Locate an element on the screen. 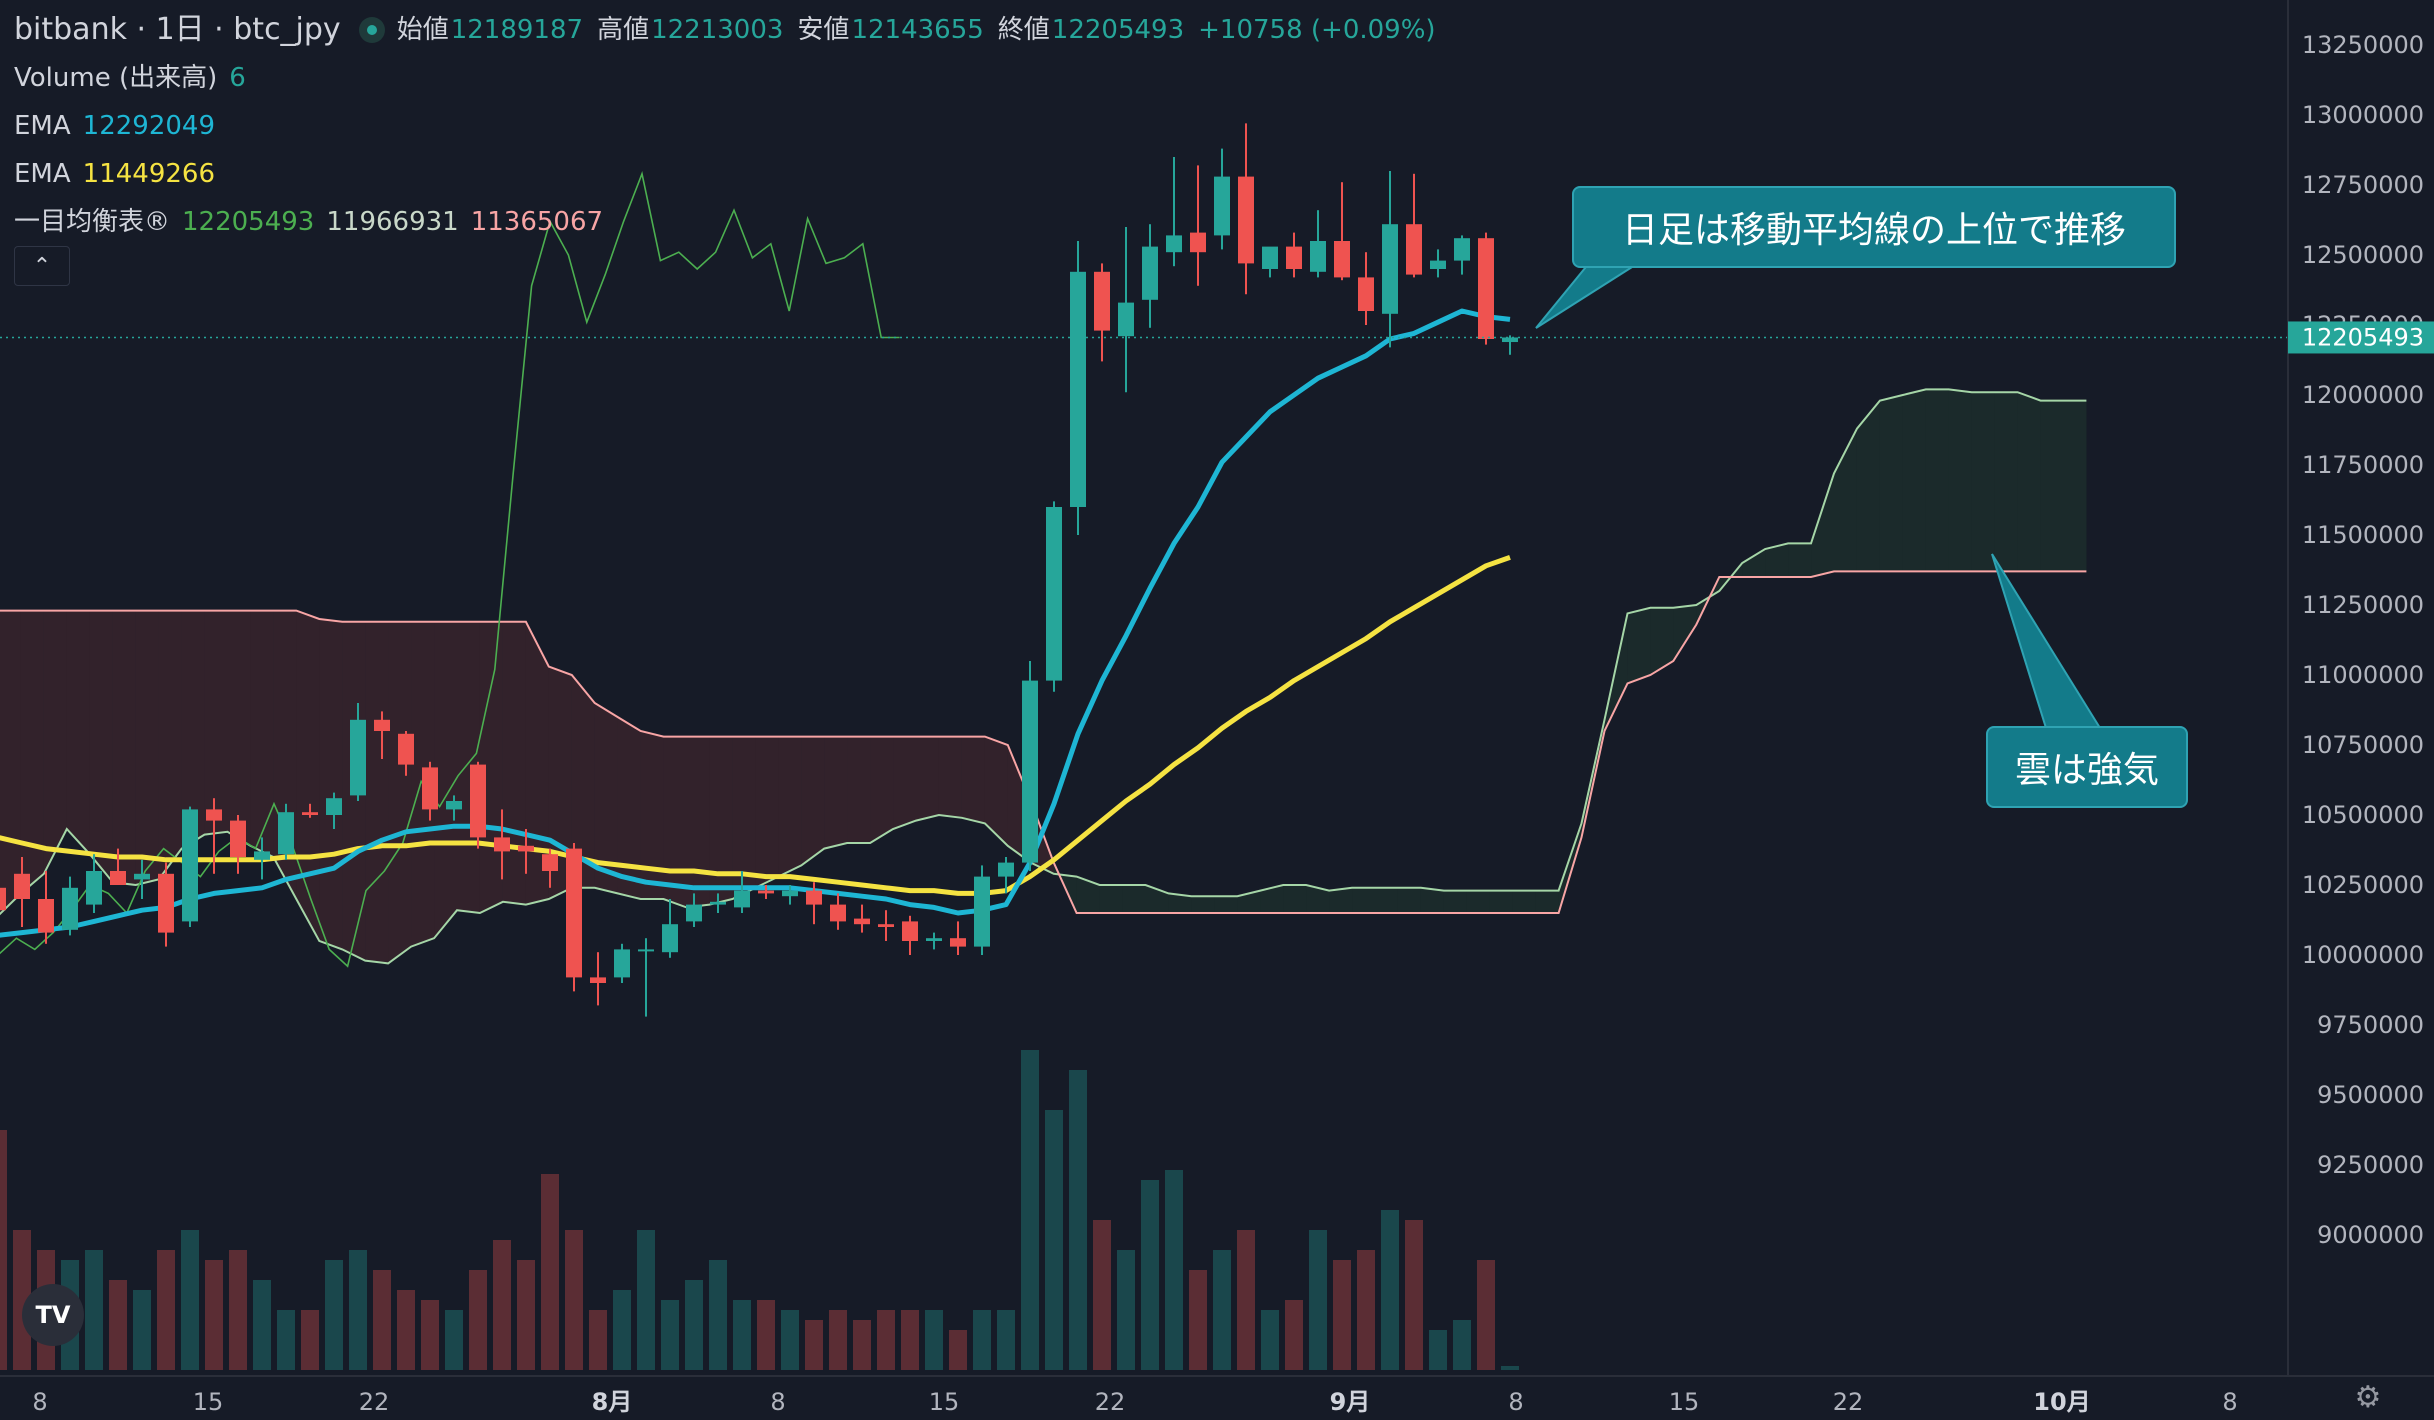 This screenshot has height=1420, width=2434. annotation-callout-cloud: 雲は強気 is located at coordinates (2087, 767).